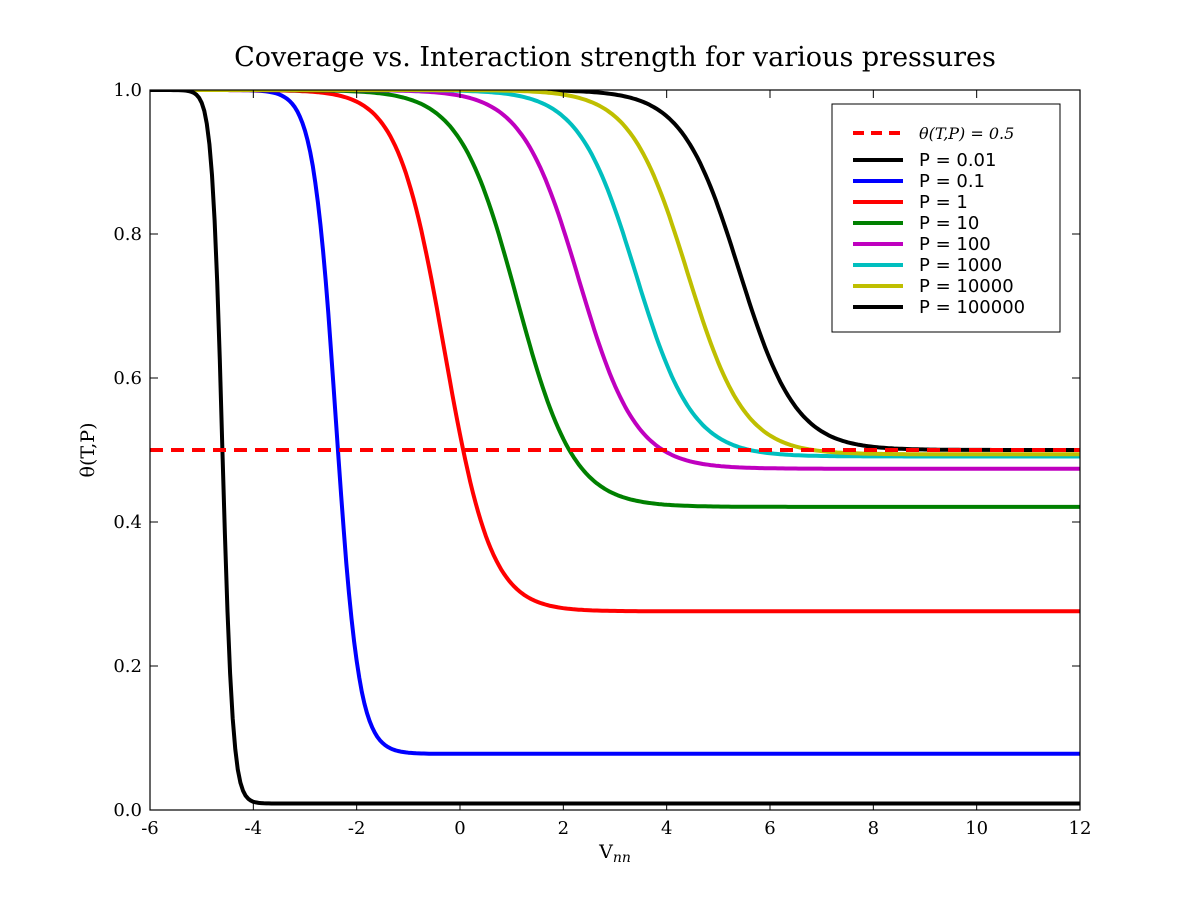  What do you see at coordinates (127, 666) in the screenshot?
I see `y-tick-label: 0.2` at bounding box center [127, 666].